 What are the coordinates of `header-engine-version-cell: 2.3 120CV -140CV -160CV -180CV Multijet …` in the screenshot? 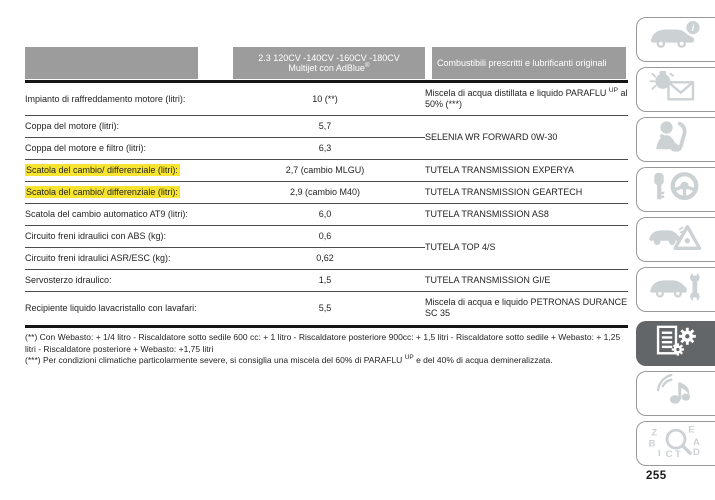 It's located at (329, 63).